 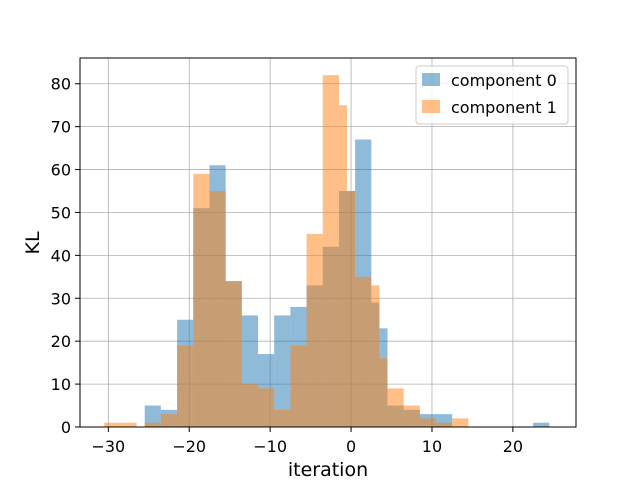 What do you see at coordinates (61, 127) in the screenshot?
I see `y-tick-label: 70` at bounding box center [61, 127].